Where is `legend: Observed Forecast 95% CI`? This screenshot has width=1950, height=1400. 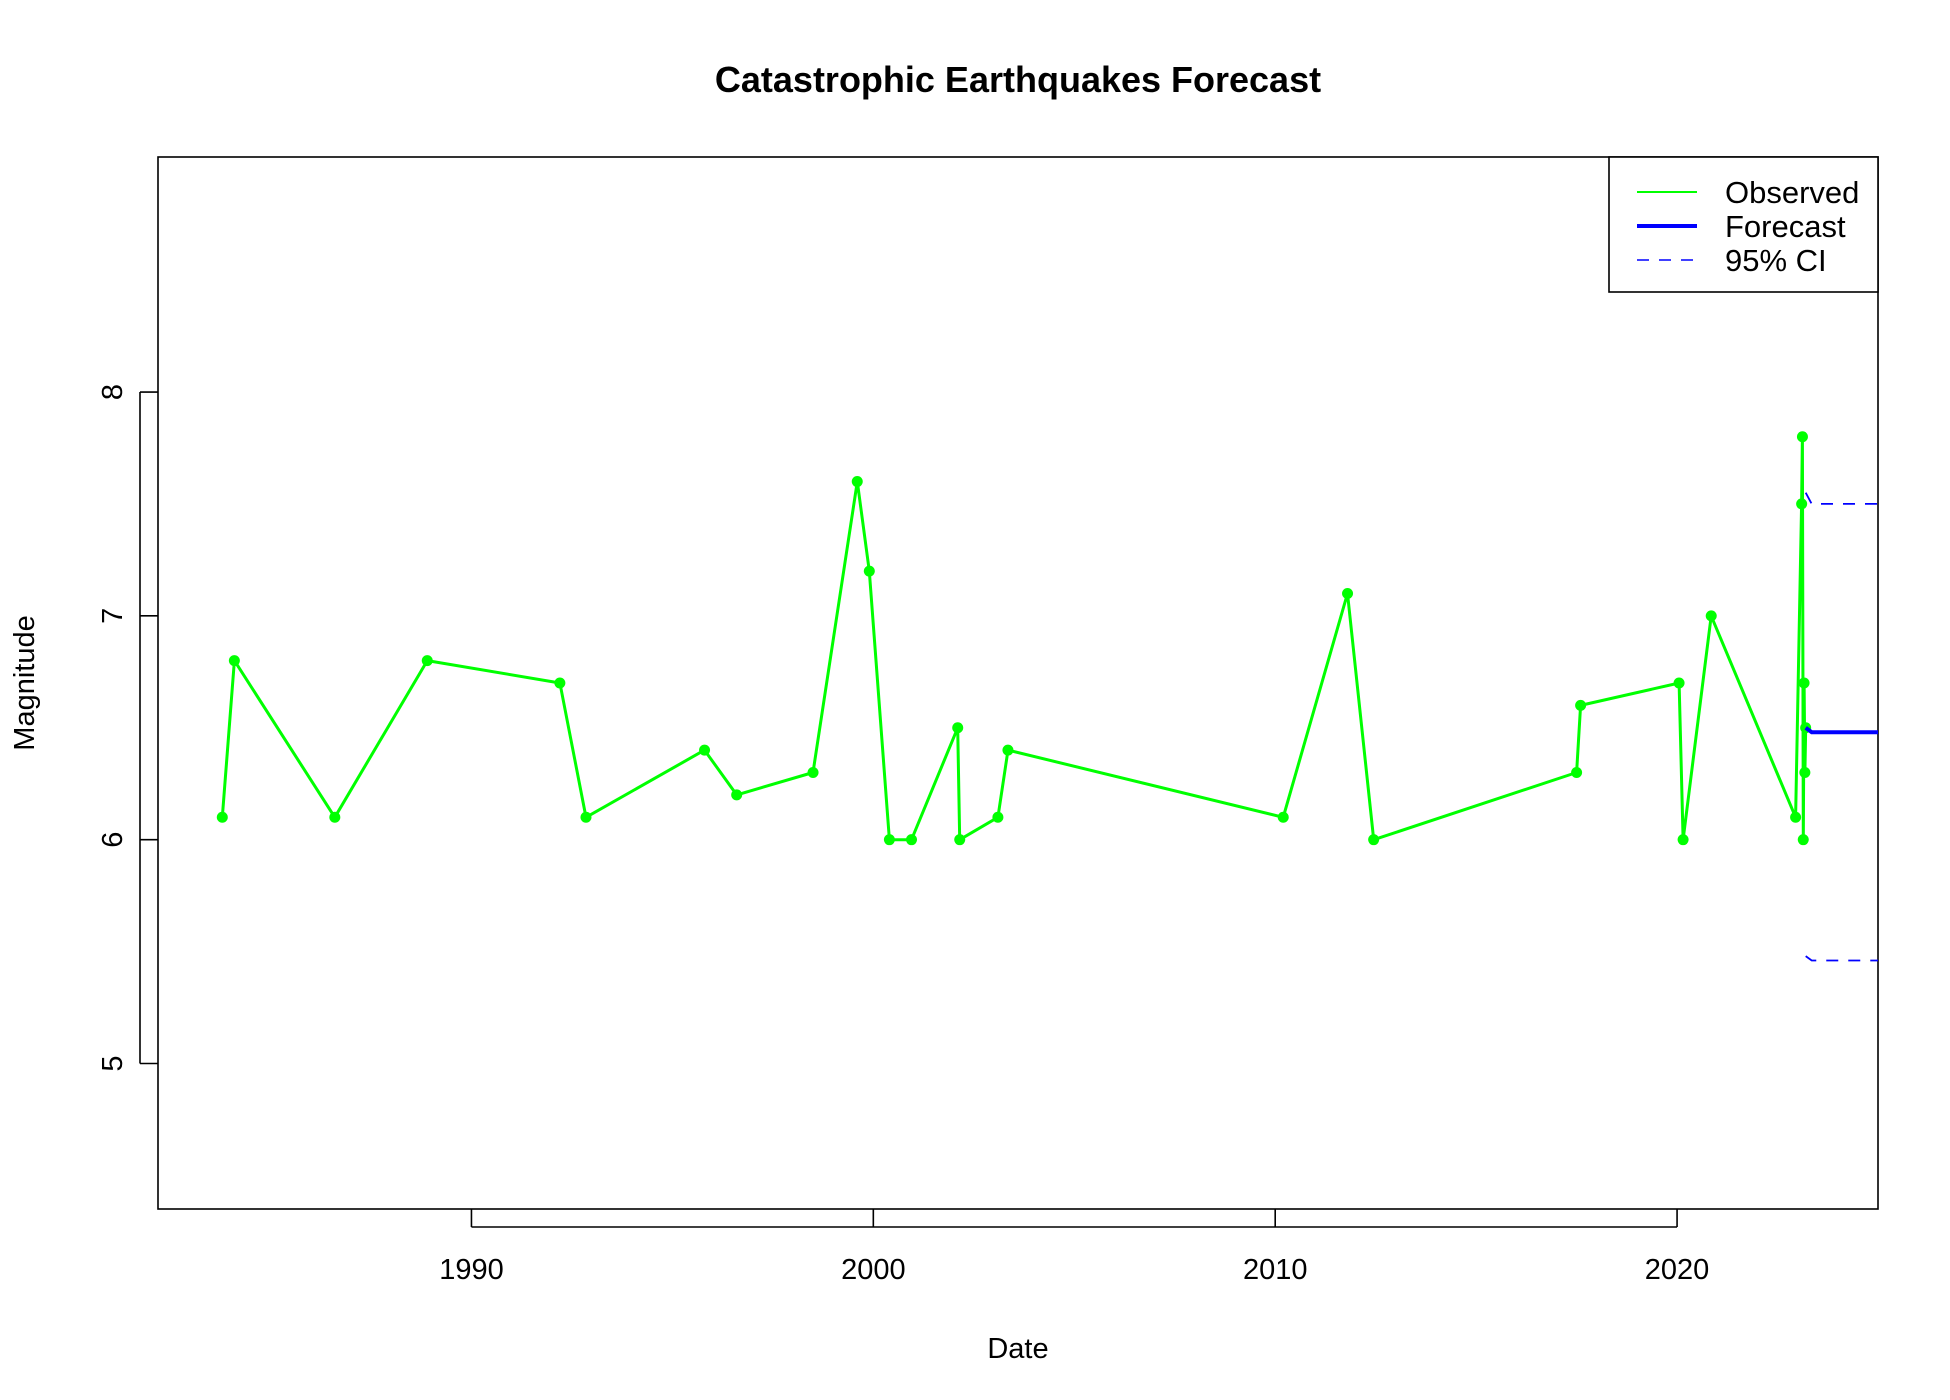
legend: Observed Forecast 95% CI is located at coordinates (1743, 224).